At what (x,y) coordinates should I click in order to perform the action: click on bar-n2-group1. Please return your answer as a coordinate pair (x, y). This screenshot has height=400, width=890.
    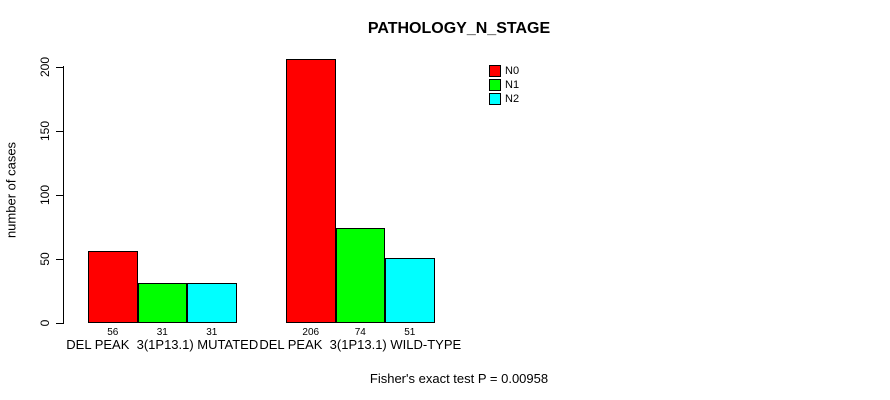
    Looking at the image, I should click on (212, 303).